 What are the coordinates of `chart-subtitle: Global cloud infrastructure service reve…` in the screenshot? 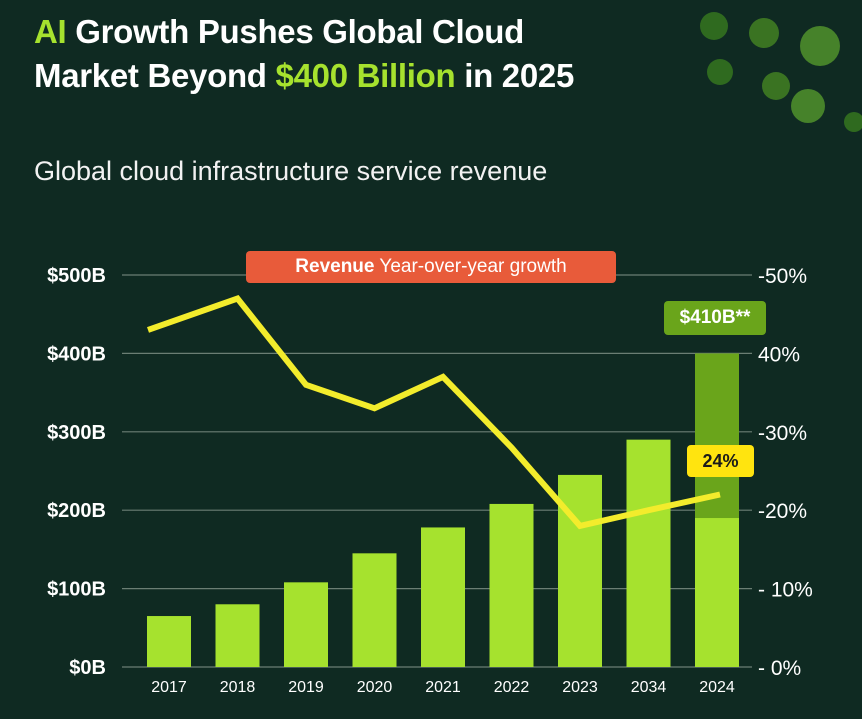 It's located at (291, 171).